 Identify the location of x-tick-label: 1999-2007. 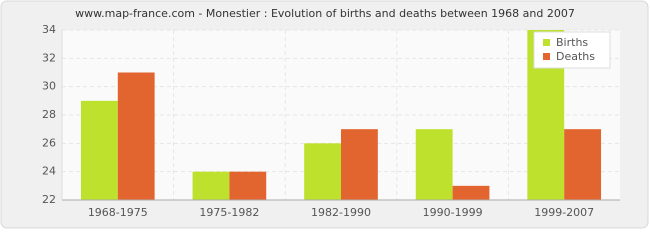
(564, 212).